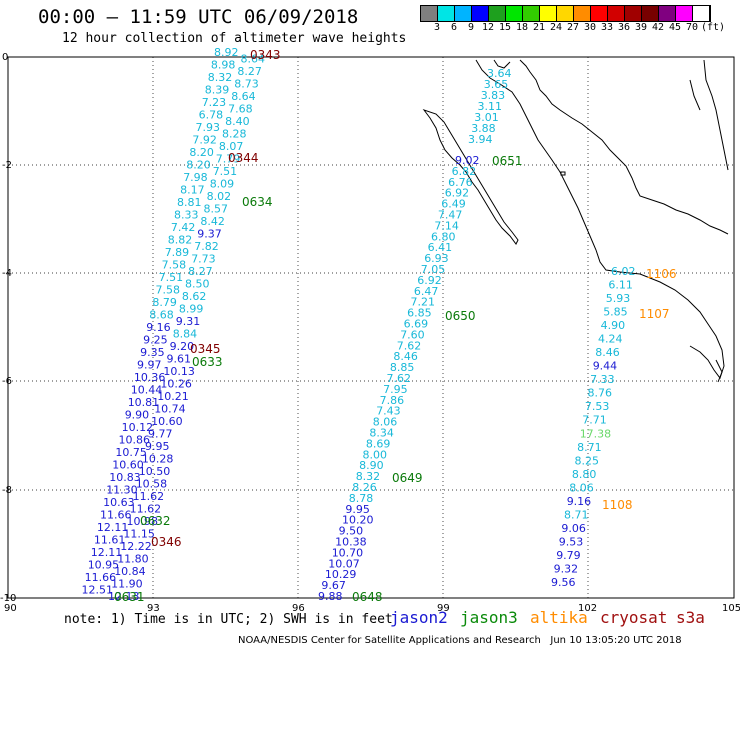 The height and width of the screenshot is (741, 740). I want to click on wave-height-label: 10.84, so click(130, 571).